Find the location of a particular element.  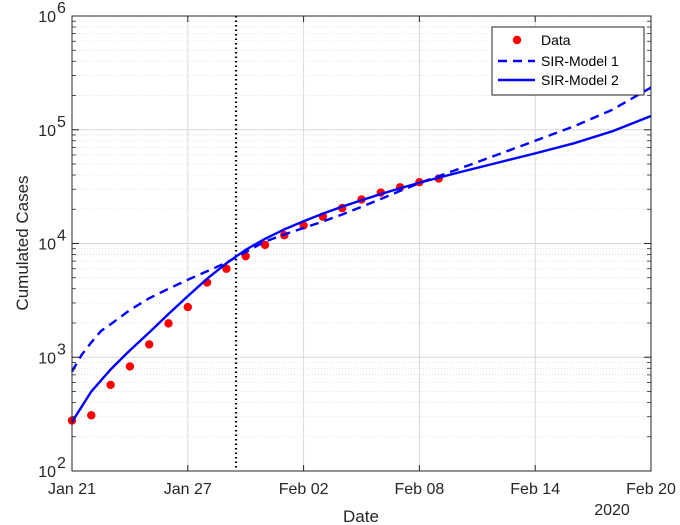

x-tick-label: Feb 14 is located at coordinates (535, 489).